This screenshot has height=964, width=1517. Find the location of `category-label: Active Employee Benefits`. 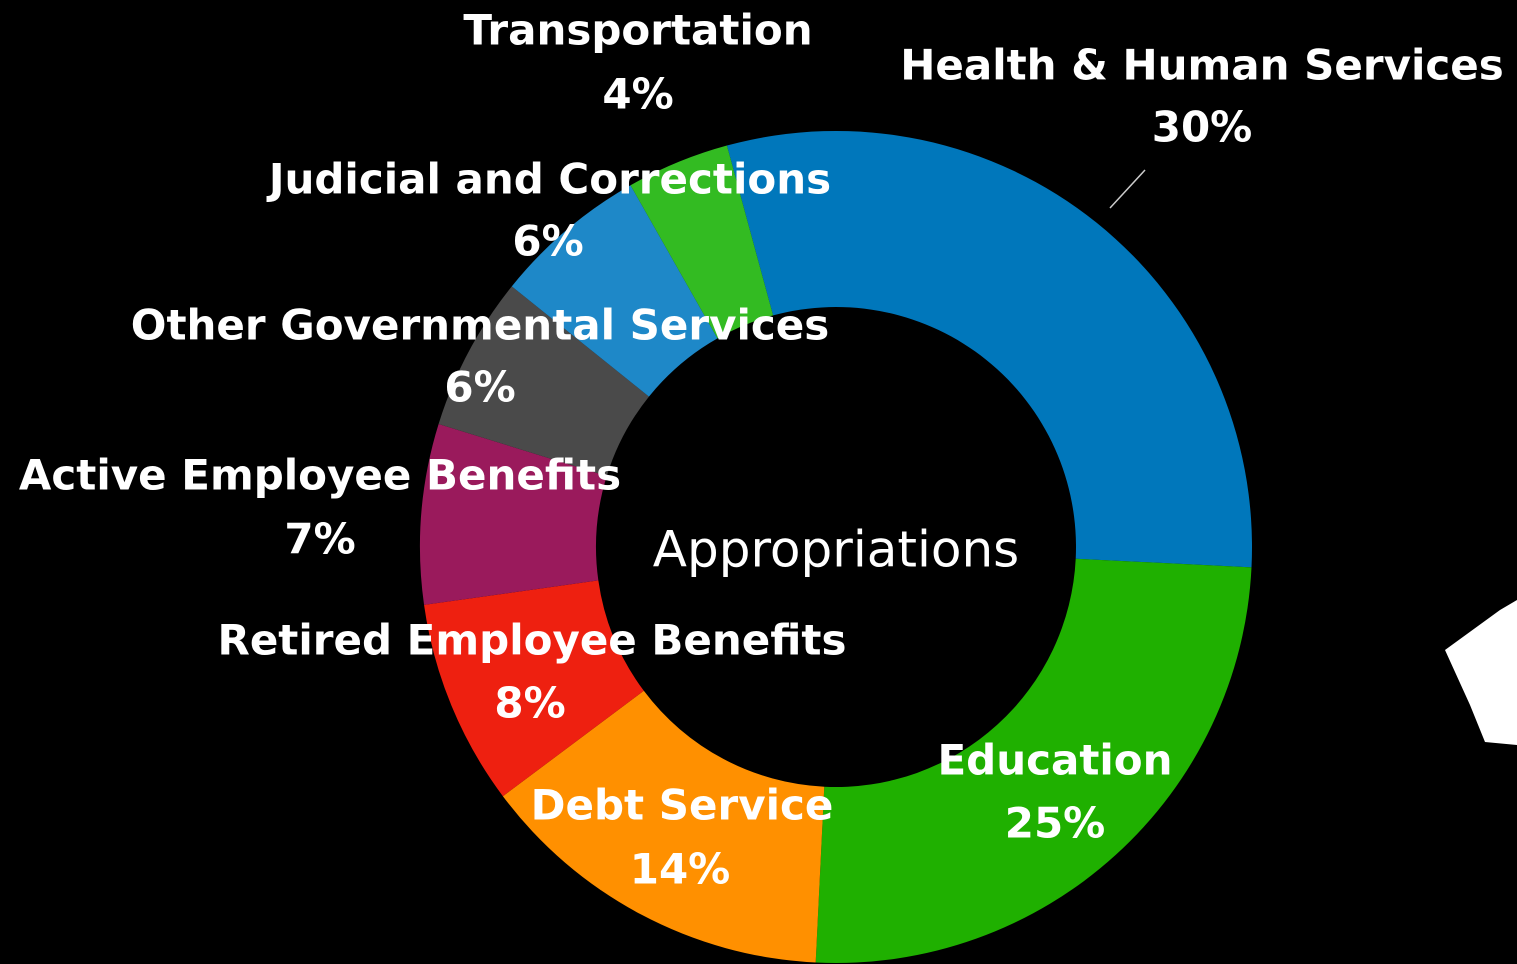

category-label: Active Employee Benefits is located at coordinates (320, 475).